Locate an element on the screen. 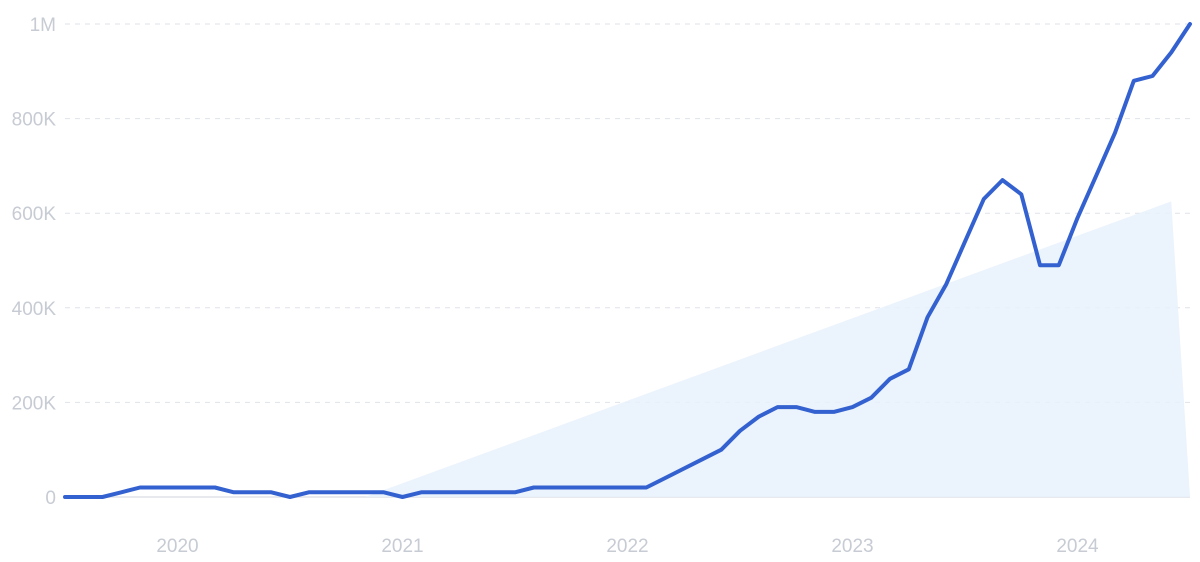  x-tick-label: 2021 is located at coordinates (402, 546).